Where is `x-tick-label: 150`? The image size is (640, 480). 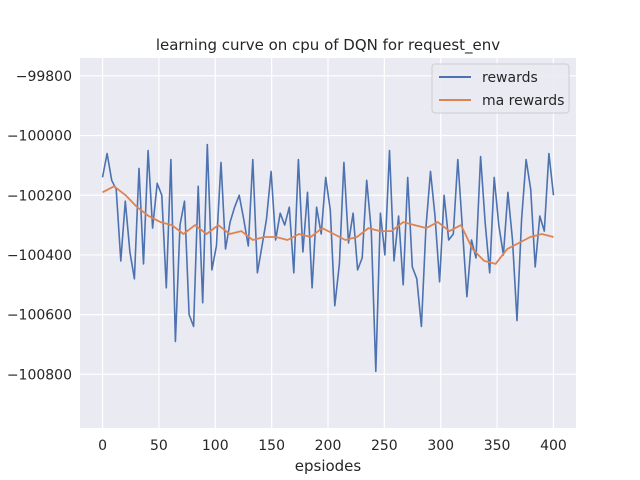
x-tick-label: 150 is located at coordinates (271, 446).